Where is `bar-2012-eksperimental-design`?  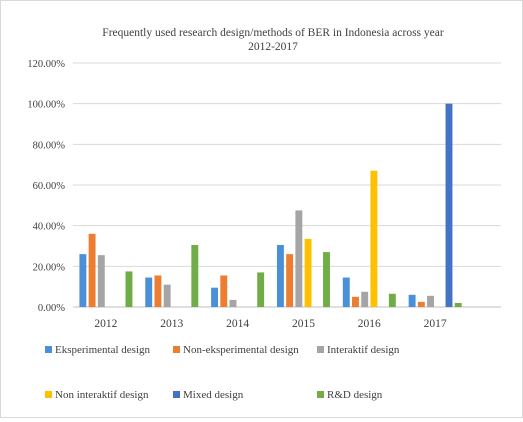 bar-2012-eksperimental-design is located at coordinates (83, 280).